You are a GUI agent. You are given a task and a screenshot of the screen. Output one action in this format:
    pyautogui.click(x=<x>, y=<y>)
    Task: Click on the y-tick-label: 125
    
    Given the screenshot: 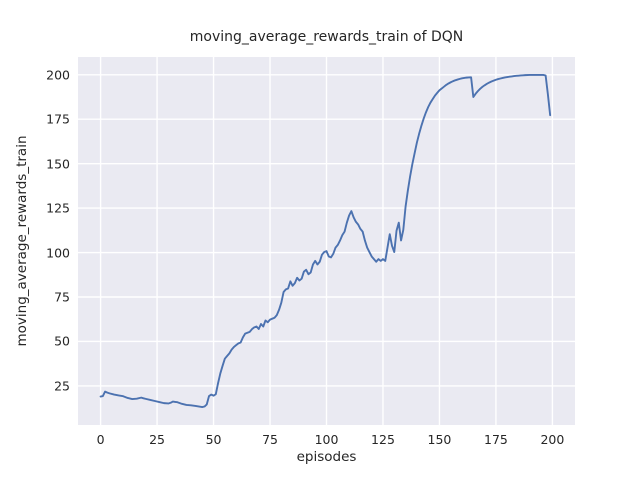 What is the action you would take?
    pyautogui.click(x=58, y=208)
    